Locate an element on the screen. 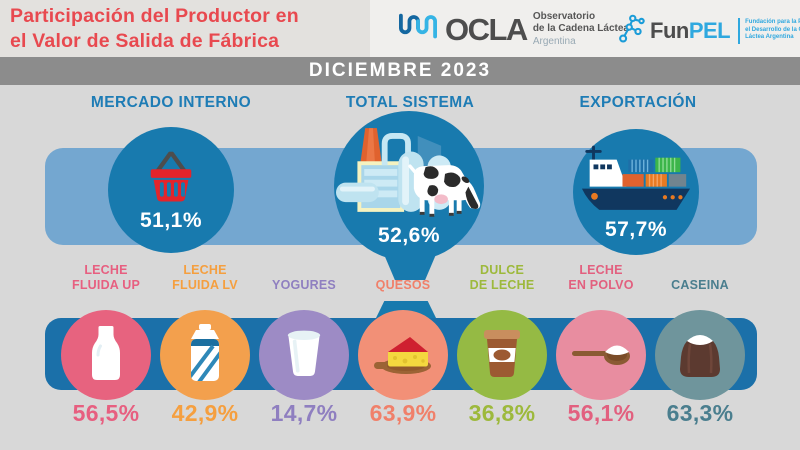 This screenshot has height=450, width=800. circle-dulce-de-leche is located at coordinates (502, 355).